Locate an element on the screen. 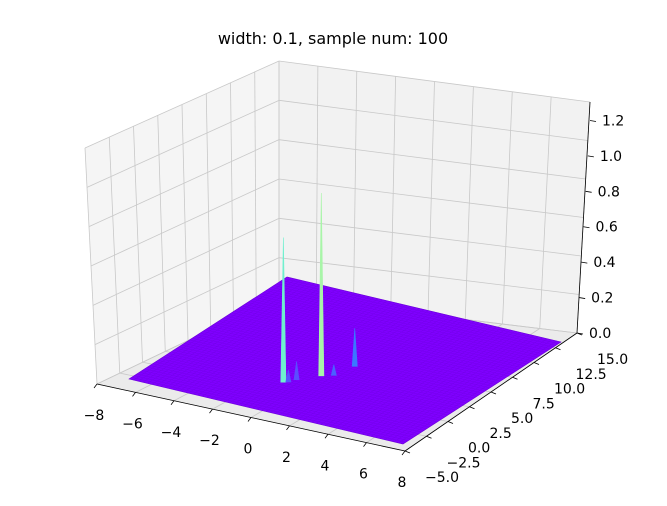  z-axis-line is located at coordinates (583, 217).